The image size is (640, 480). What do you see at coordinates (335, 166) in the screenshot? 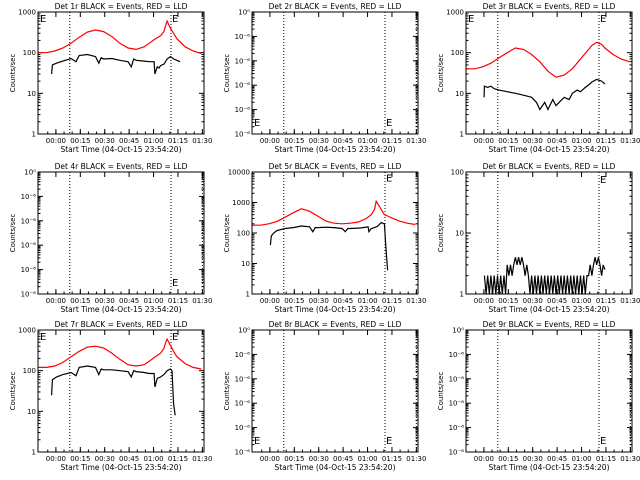
I see `panel-title: Det 5r BLACK = Events, RED = LLD` at bounding box center [335, 166].